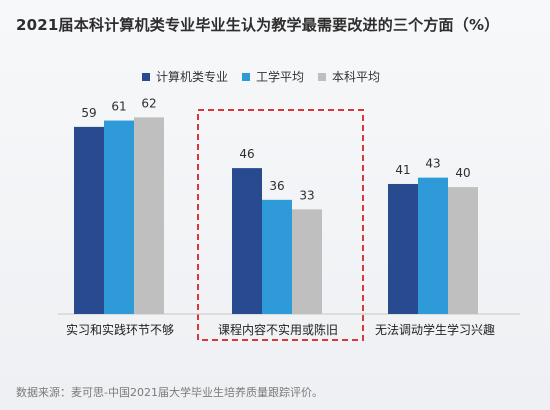  Describe the element at coordinates (432, 164) in the screenshot. I see `value-label-2-1: 43` at that location.